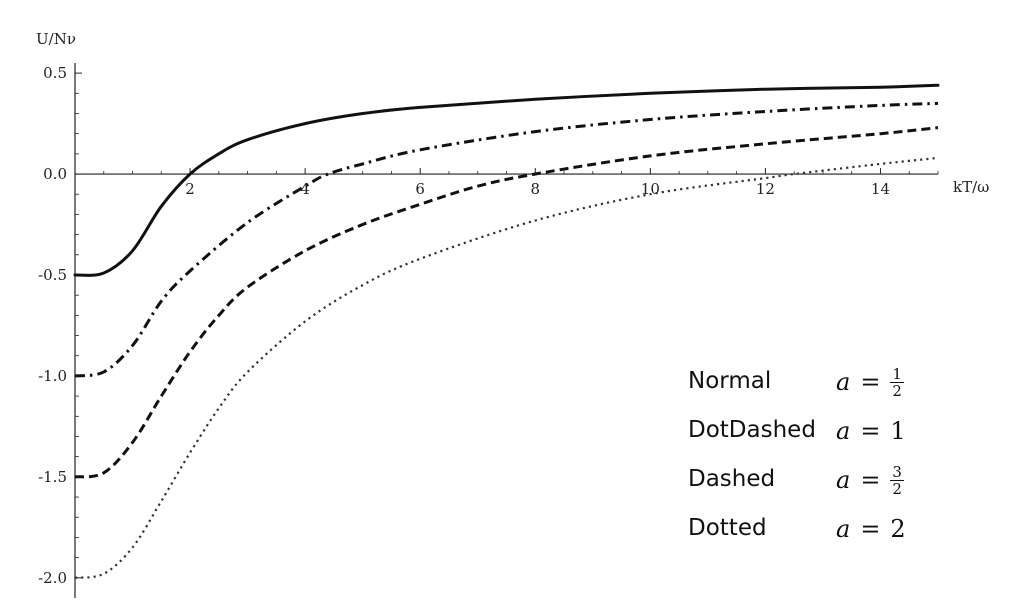 This screenshot has height=616, width=1015. Describe the element at coordinates (730, 381) in the screenshot. I see `legend-label: Normal` at that location.